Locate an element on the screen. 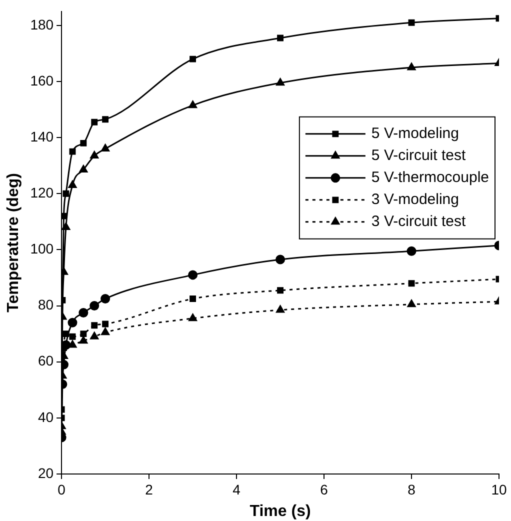 The height and width of the screenshot is (521, 511). x-tick-label: 8 is located at coordinates (412, 489).